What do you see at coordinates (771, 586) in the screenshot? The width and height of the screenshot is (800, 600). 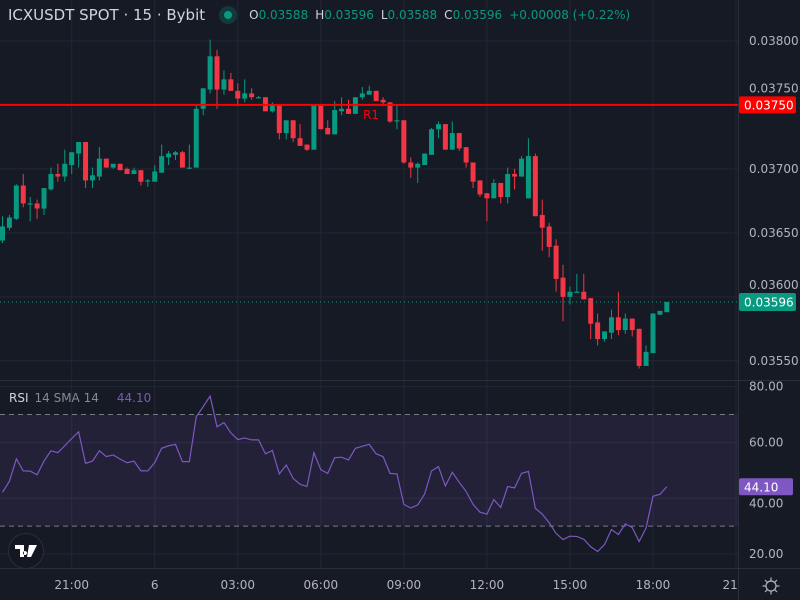 I see `gear-icon` at bounding box center [771, 586].